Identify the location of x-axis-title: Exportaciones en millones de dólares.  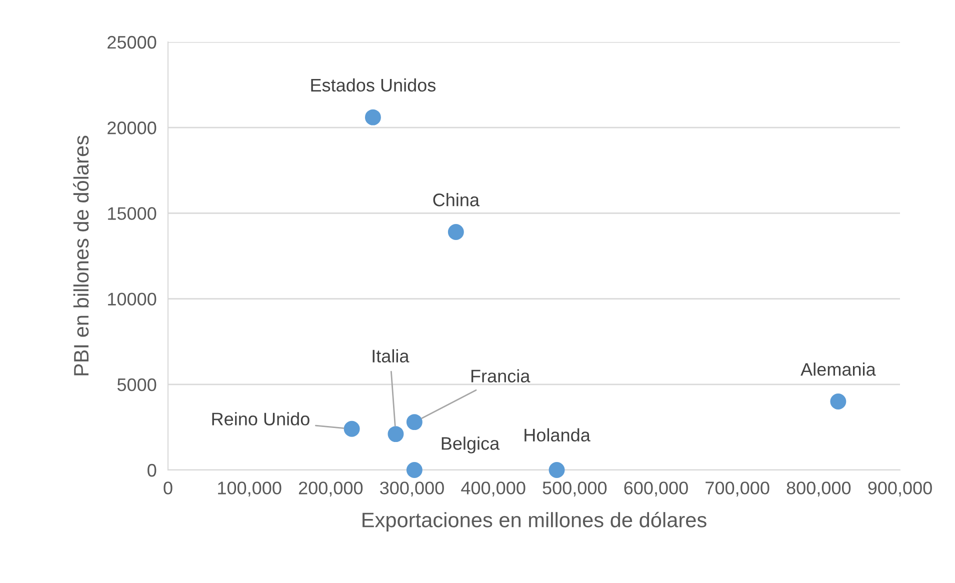
(534, 522).